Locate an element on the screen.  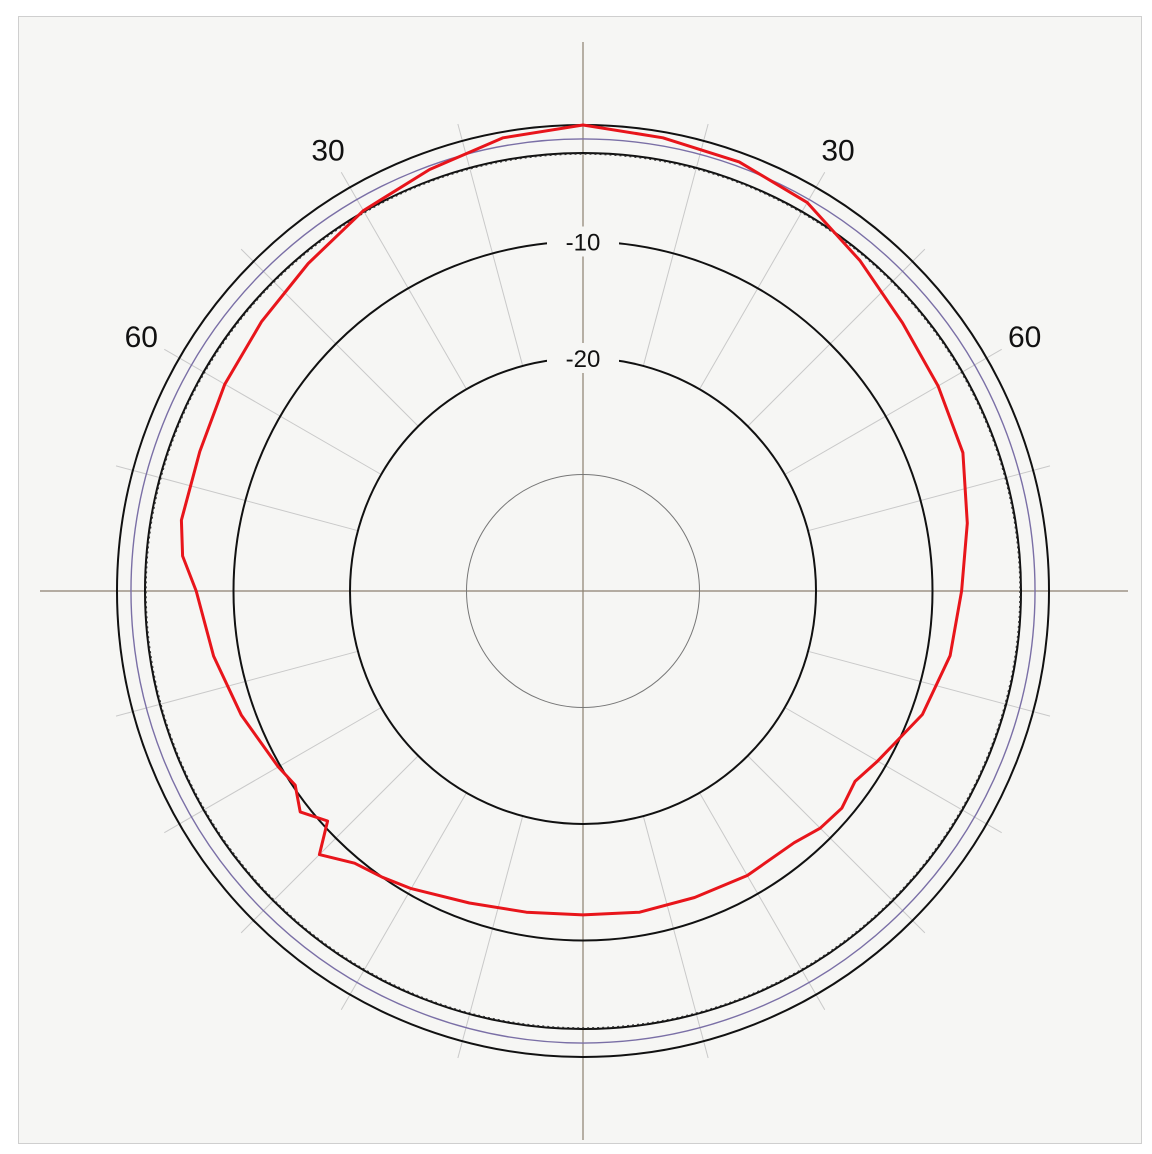
ring-label: -10 is located at coordinates (583, 243).